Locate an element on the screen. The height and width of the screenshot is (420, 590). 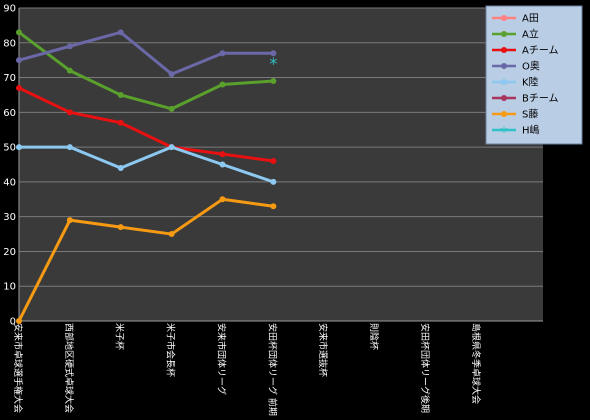
x-tick-label: 安田杯団体リーグ後期 is located at coordinates (425, 368).